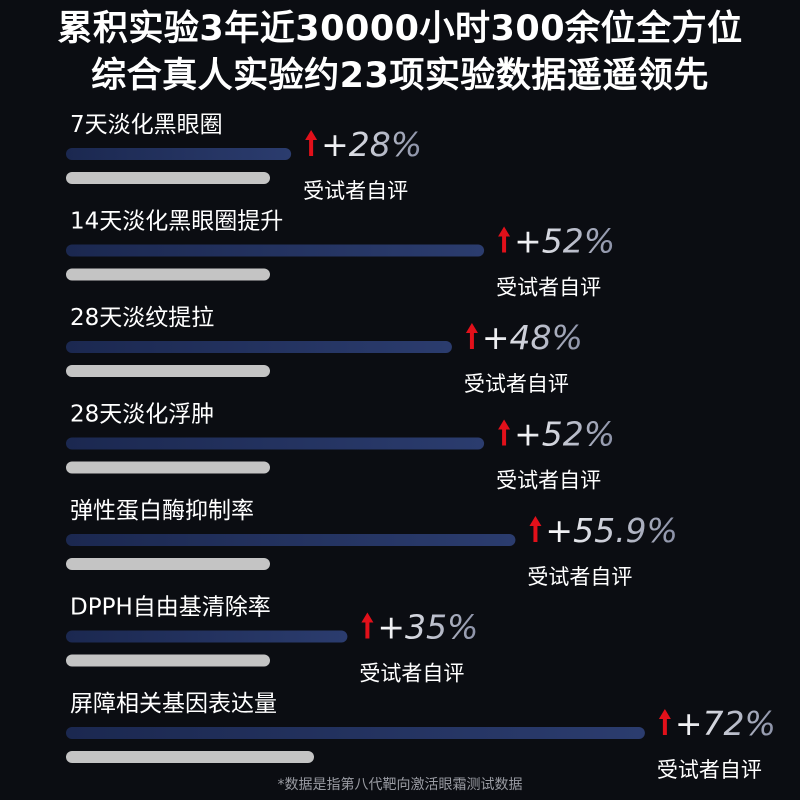 The width and height of the screenshot is (800, 800). I want to click on category-label: 7天淡化黑眼圈, so click(146, 125).